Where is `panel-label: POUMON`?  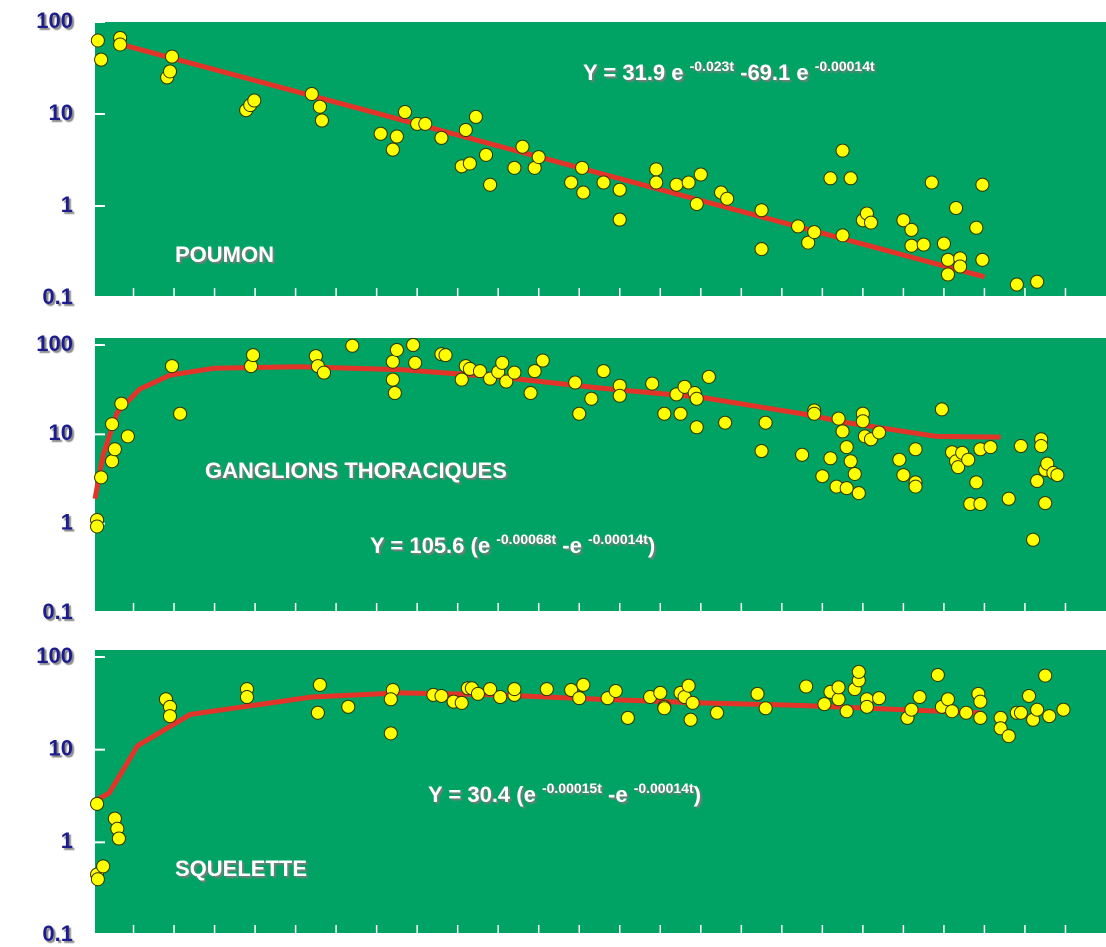 panel-label: POUMON is located at coordinates (224, 254).